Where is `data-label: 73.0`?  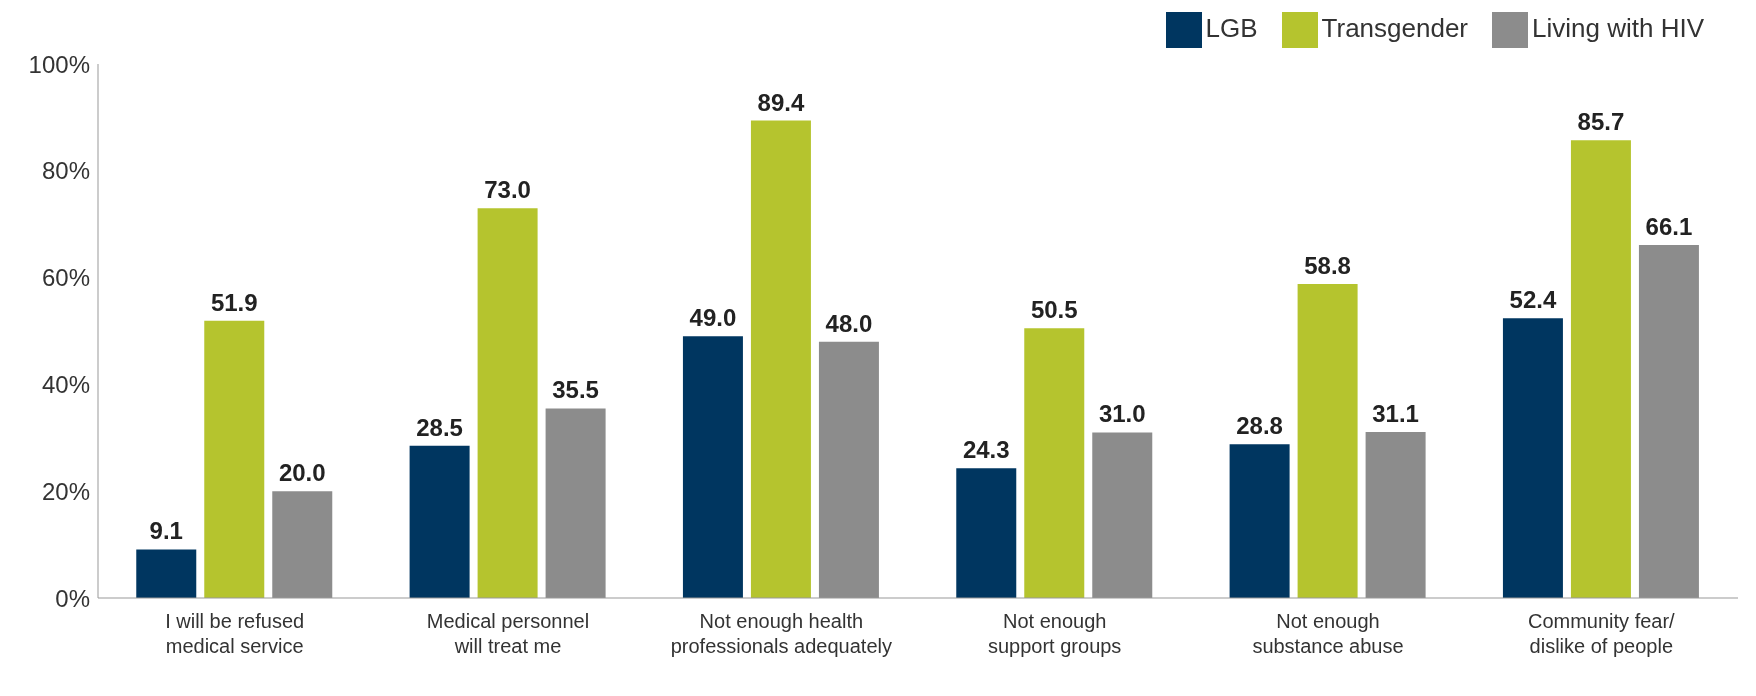 data-label: 73.0 is located at coordinates (507, 190).